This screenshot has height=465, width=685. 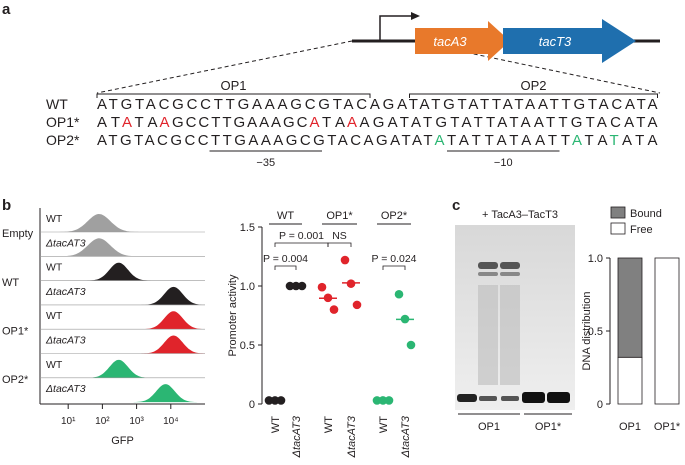 What do you see at coordinates (136, 421) in the screenshot?
I see `x-tick-label: 10³` at bounding box center [136, 421].